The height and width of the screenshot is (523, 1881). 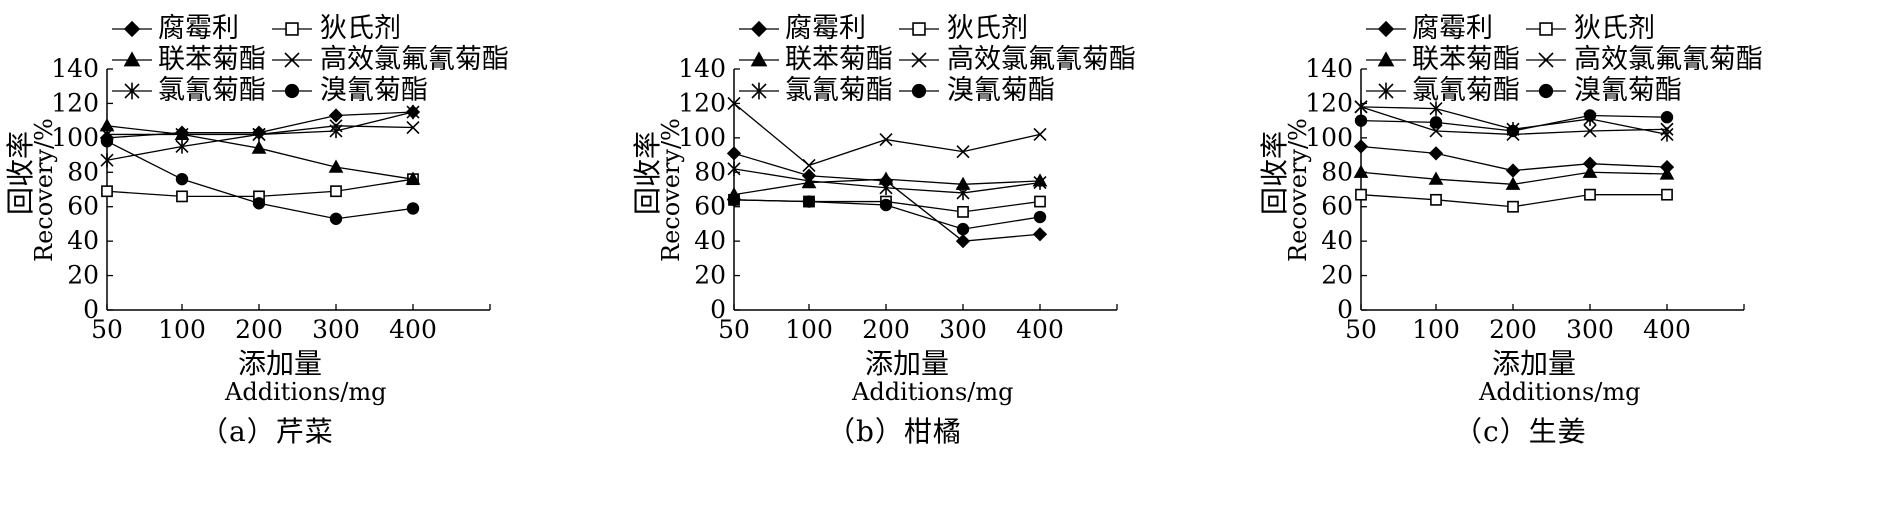 What do you see at coordinates (894, 431) in the screenshot?
I see `panel-caption: （b）柑橘` at bounding box center [894, 431].